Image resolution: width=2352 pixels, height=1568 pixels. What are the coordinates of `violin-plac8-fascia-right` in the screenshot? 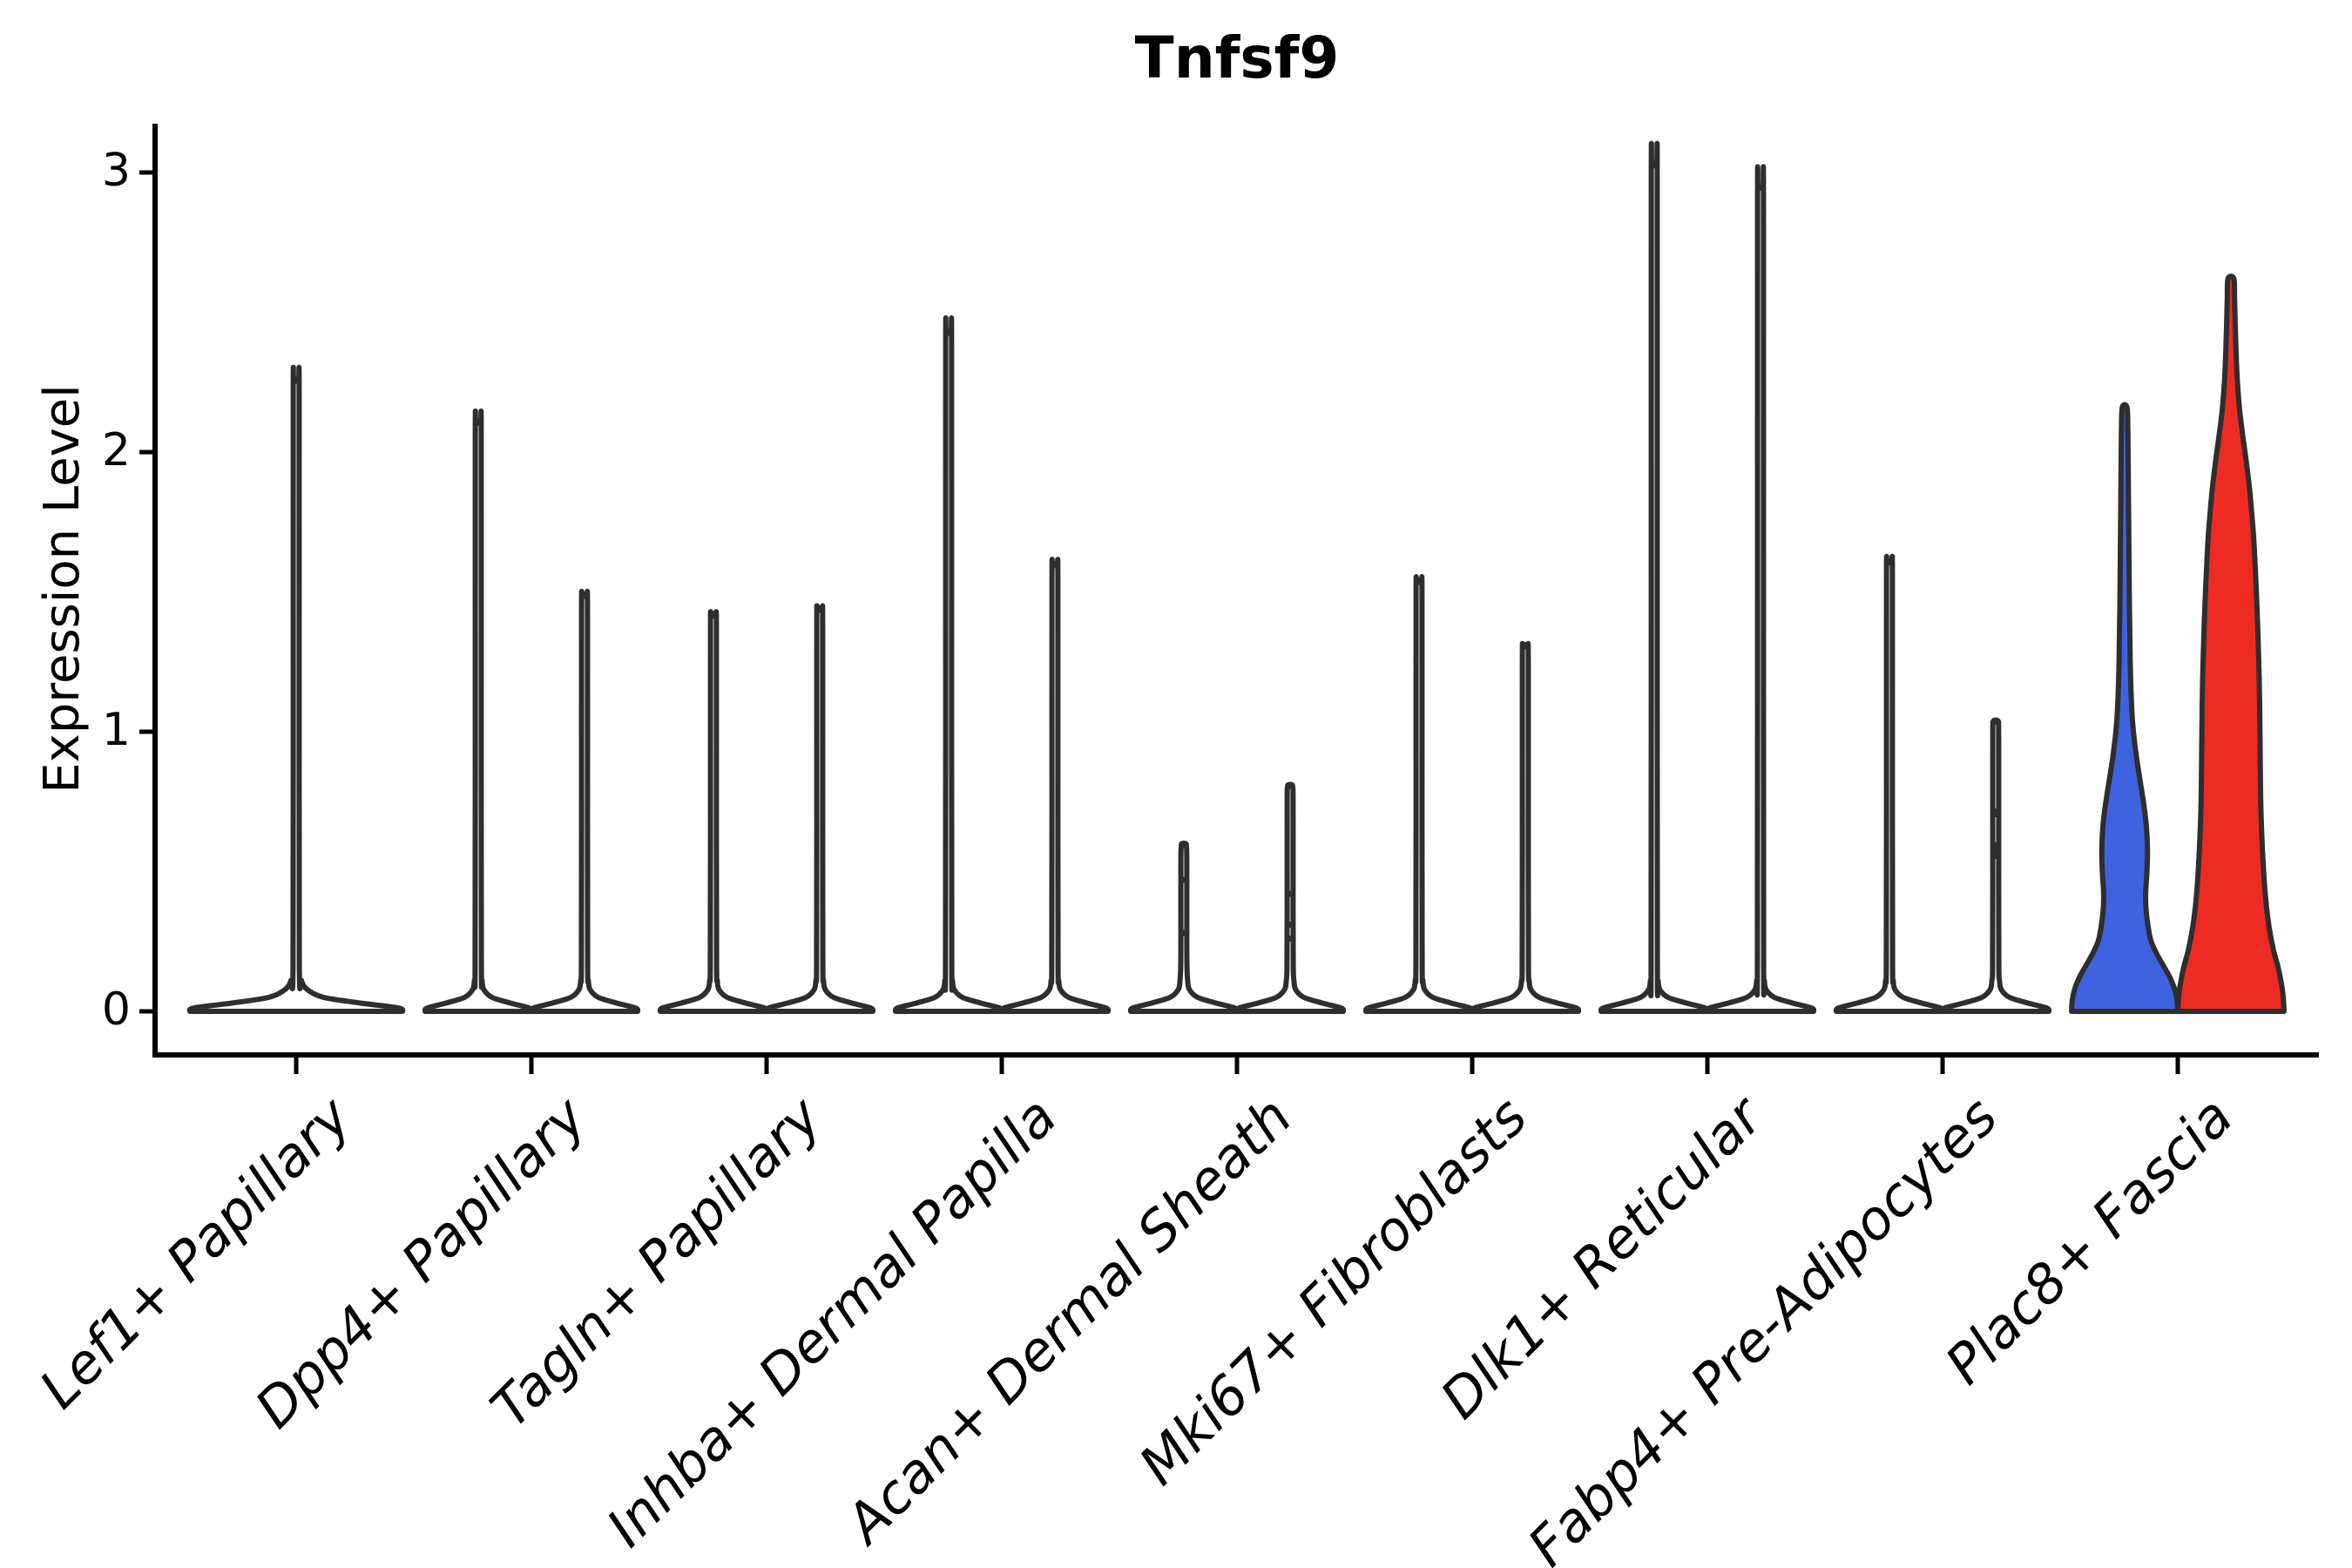 It's located at (2231, 644).